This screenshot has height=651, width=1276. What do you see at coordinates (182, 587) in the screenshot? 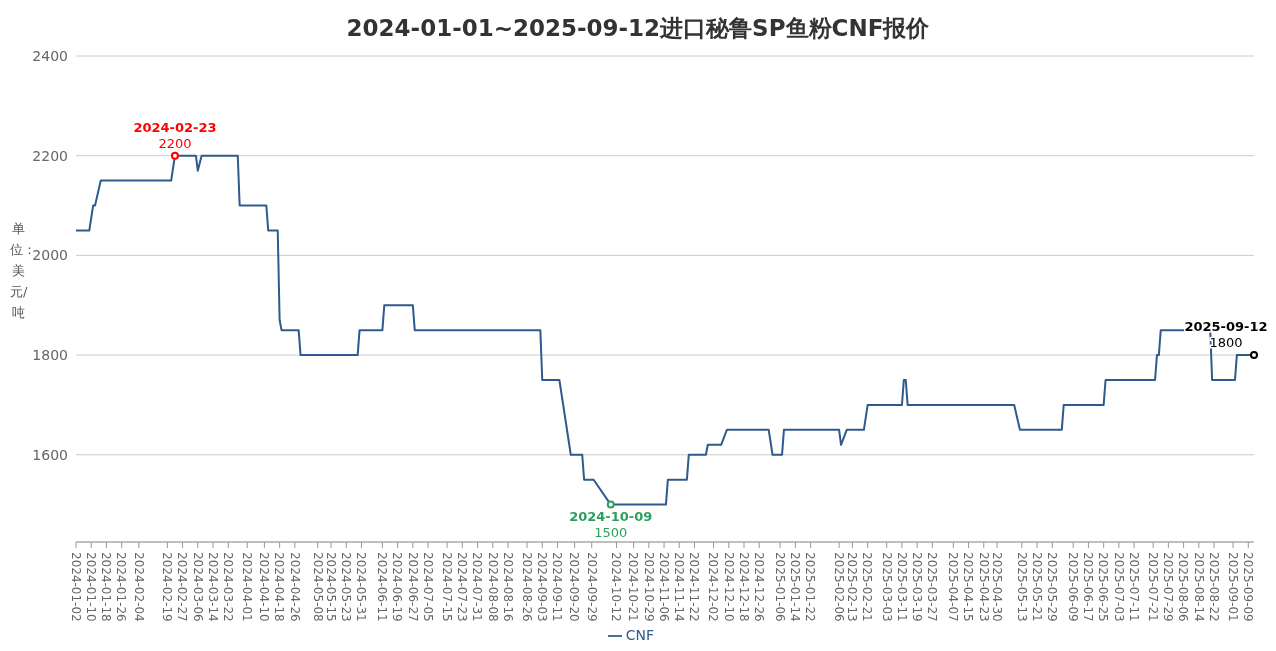
I see `x-tick-label: 2024-02-27` at bounding box center [182, 587].